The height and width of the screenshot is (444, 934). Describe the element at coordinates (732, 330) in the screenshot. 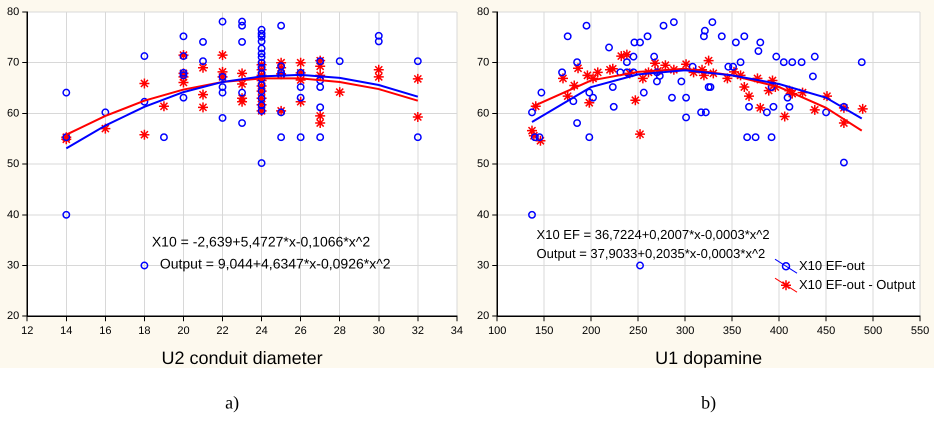

I see `x-tick-label: 350` at that location.